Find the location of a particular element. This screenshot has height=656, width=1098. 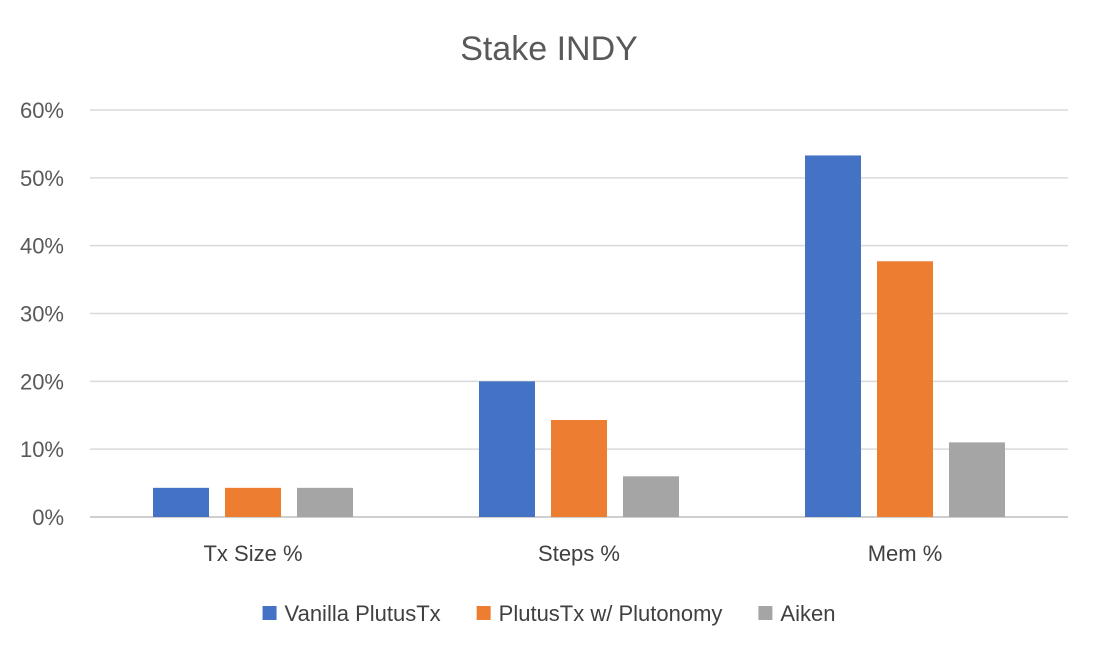

y-tick-label: 40% is located at coordinates (42, 246).